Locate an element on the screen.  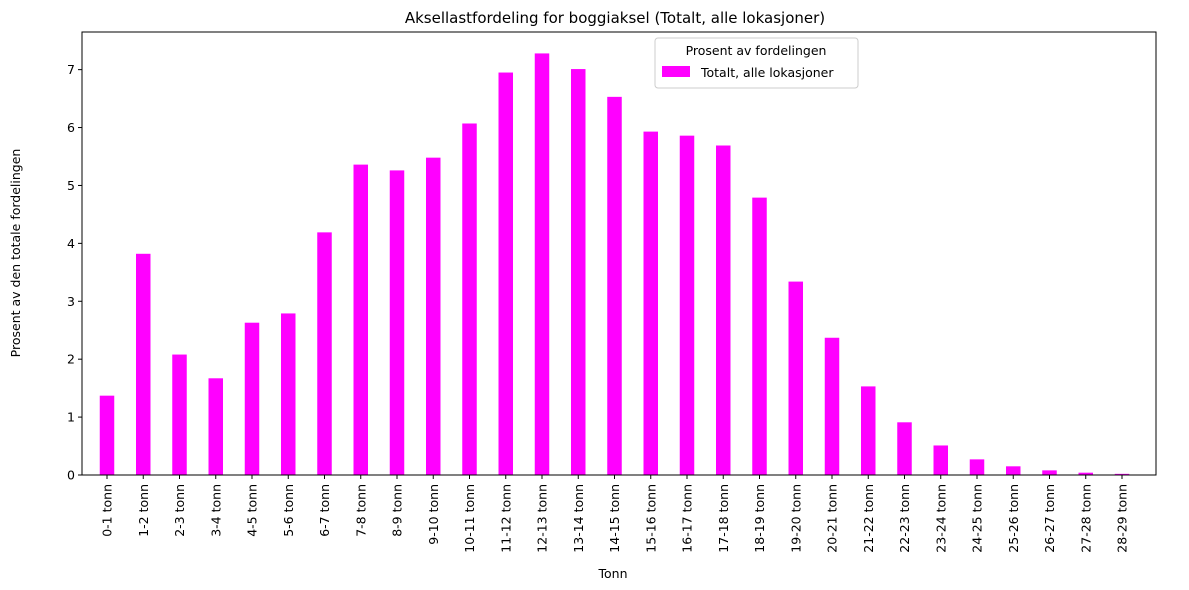
x-tick-label: 28-29 tonn is located at coordinates (1122, 518).